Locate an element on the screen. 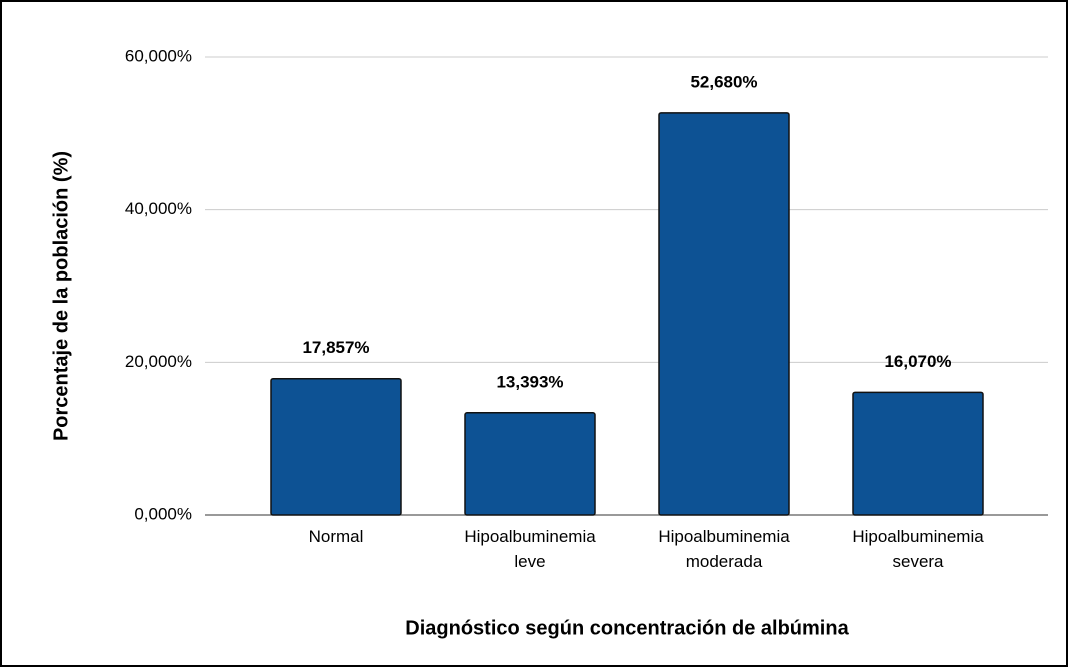  y-tick-label: 60,000% is located at coordinates (158, 55).